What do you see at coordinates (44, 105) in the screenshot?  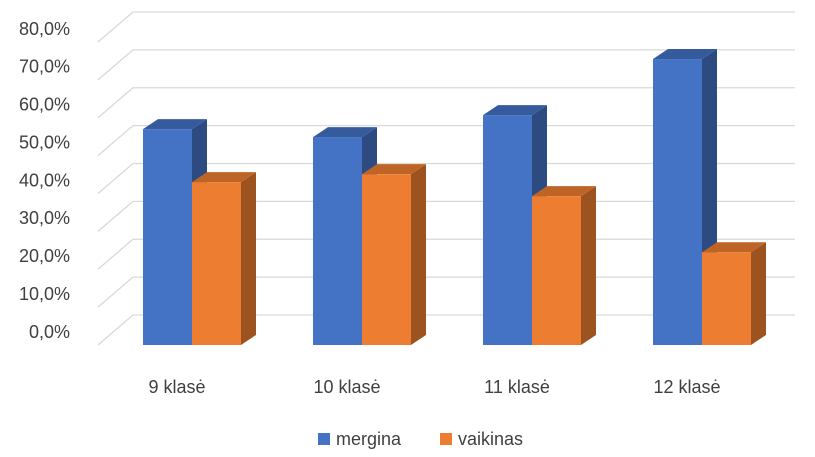 I see `y-tick-label: 60,0%` at bounding box center [44, 105].